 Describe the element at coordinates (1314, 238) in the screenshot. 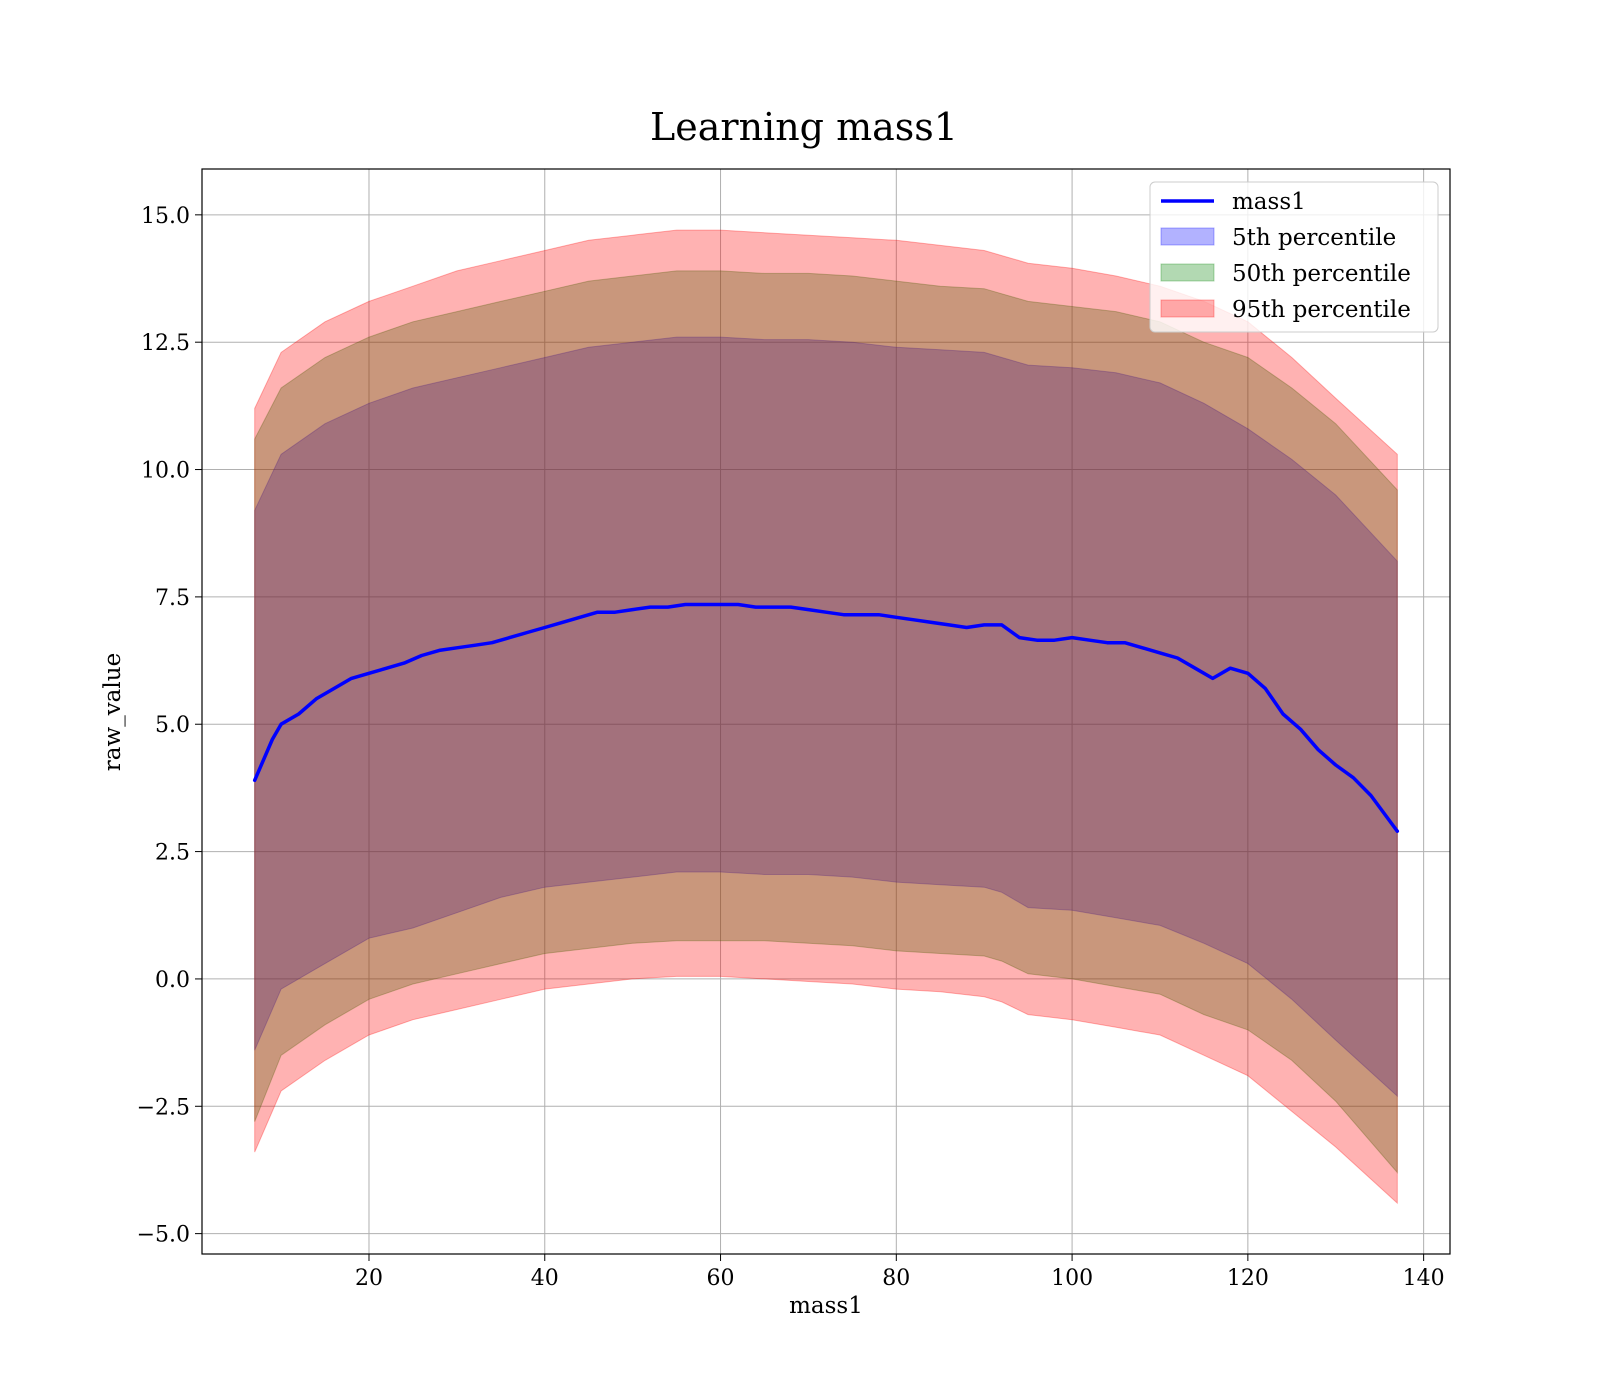

I see `legend-label-band-0: 5th percentile` at that location.